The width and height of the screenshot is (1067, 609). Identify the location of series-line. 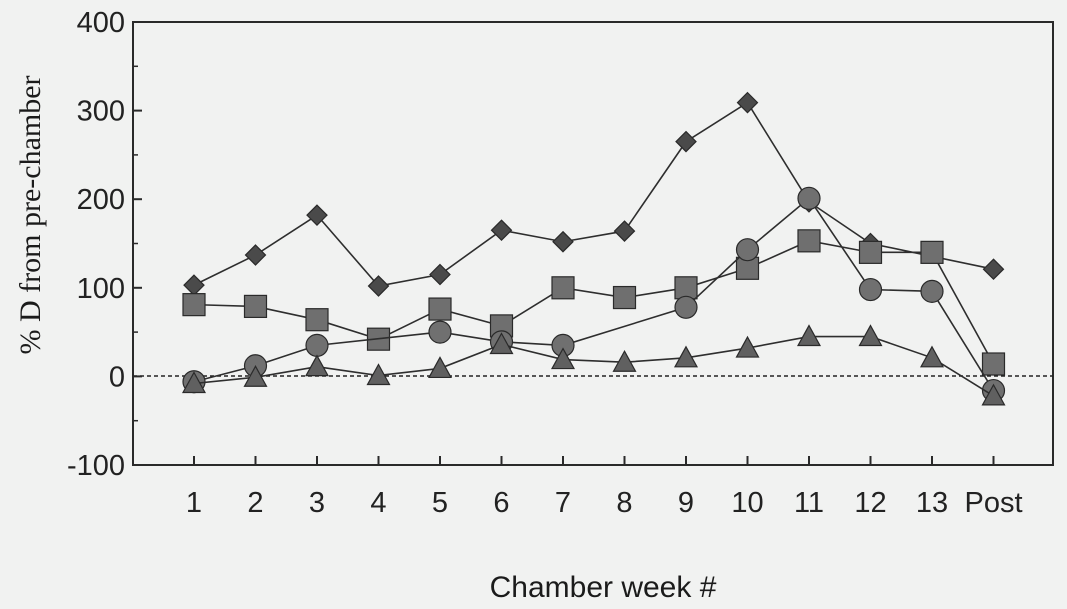
(593, 366).